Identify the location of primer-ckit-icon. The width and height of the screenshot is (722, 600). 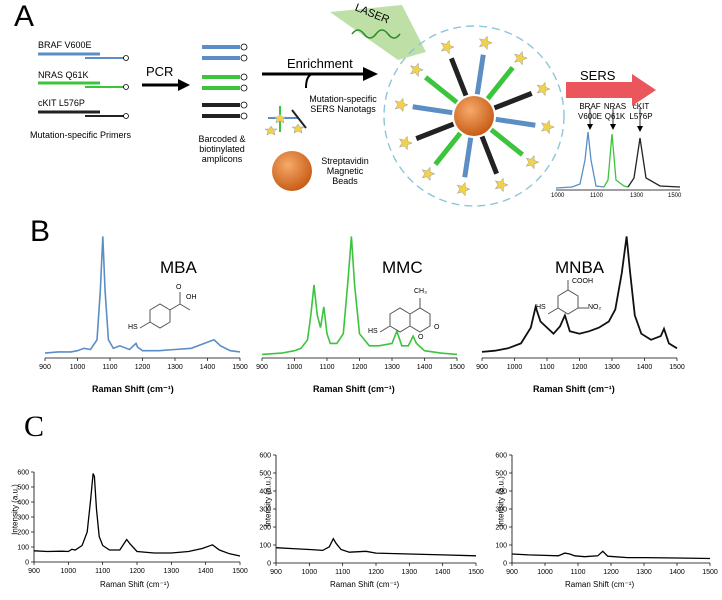
(83, 114).